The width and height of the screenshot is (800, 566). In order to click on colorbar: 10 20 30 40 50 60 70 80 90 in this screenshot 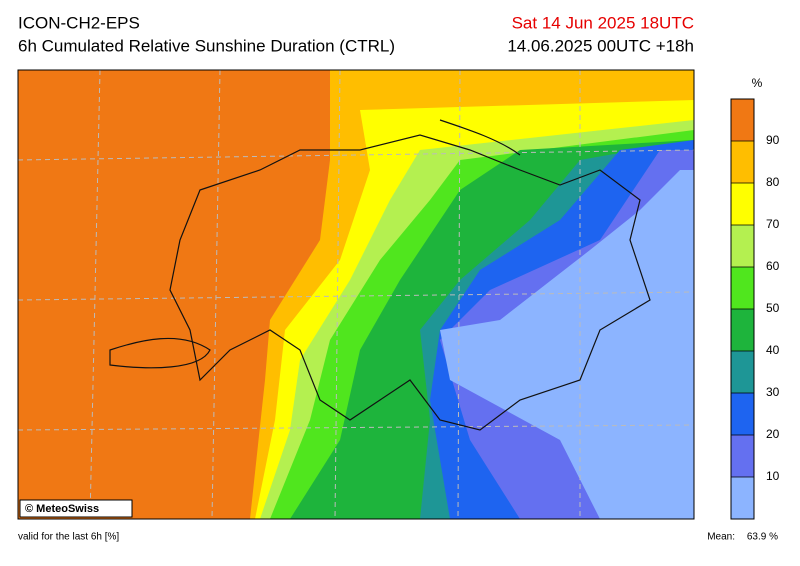, I will do `click(755, 309)`.